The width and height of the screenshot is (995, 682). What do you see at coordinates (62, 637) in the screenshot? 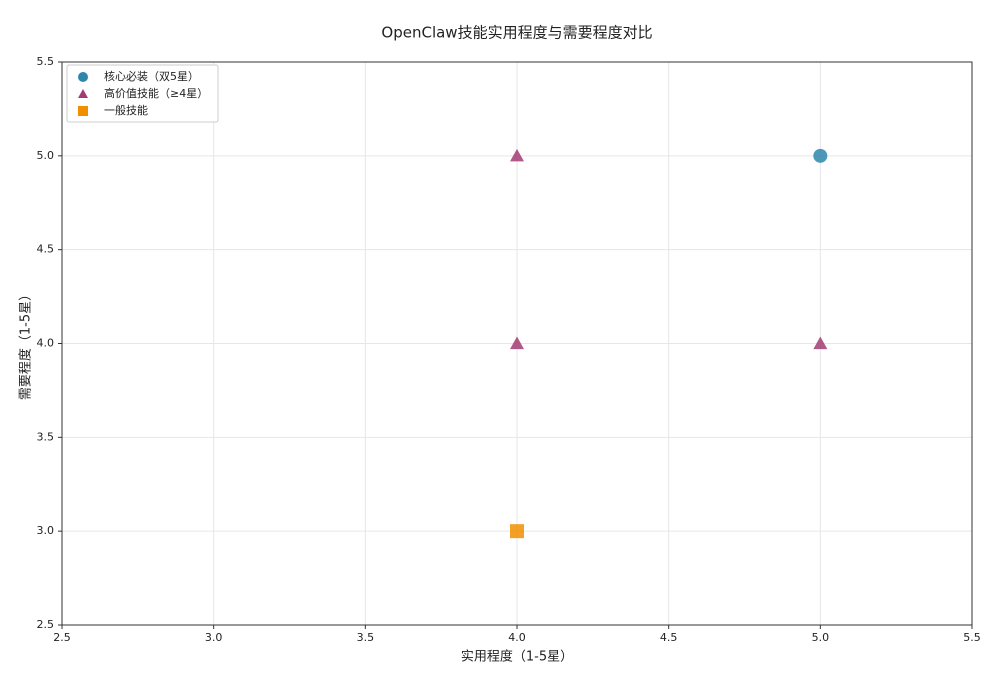
I see `x-tick-label: 2.5` at bounding box center [62, 637].